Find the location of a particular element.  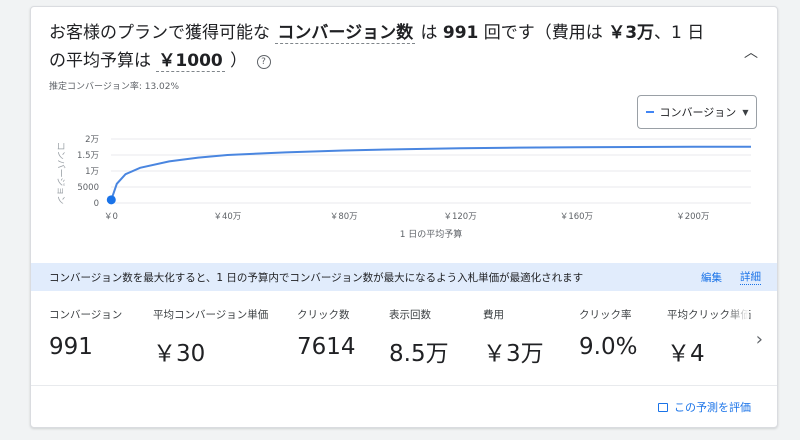

stat-clicks: クリック数 7614 is located at coordinates (326, 333).